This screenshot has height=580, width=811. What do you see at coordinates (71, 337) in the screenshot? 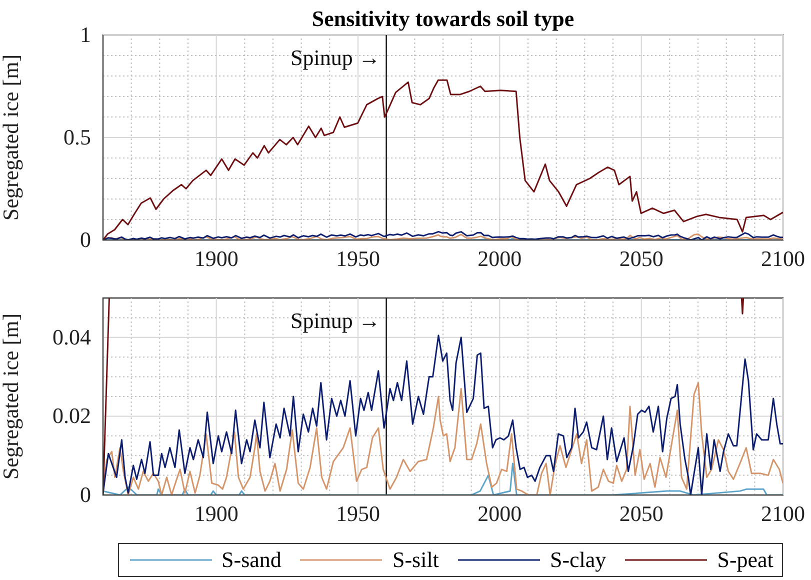
I see `y-tick-label: 0.04` at bounding box center [71, 337].